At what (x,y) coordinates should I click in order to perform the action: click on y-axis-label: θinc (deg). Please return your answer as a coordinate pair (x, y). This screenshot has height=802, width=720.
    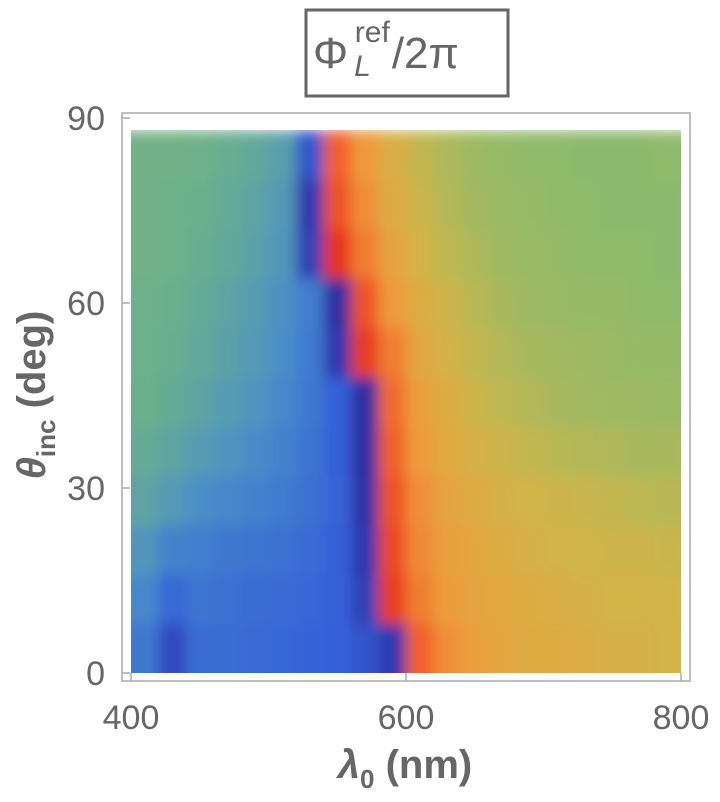
    Looking at the image, I should click on (35, 395).